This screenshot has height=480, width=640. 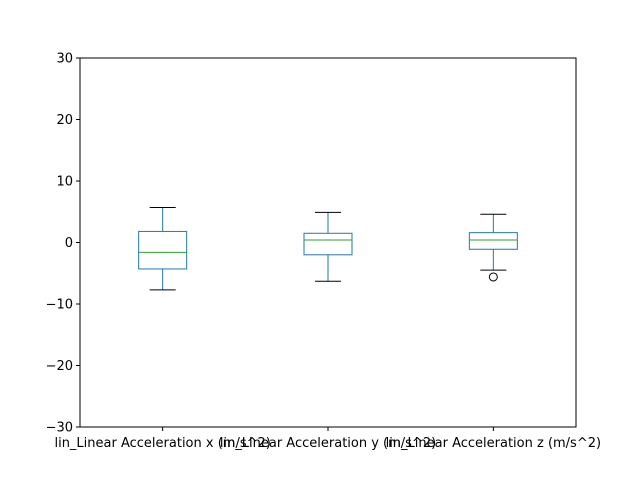 What do you see at coordinates (59, 428) in the screenshot?
I see `y-tick-label: −30` at bounding box center [59, 428].